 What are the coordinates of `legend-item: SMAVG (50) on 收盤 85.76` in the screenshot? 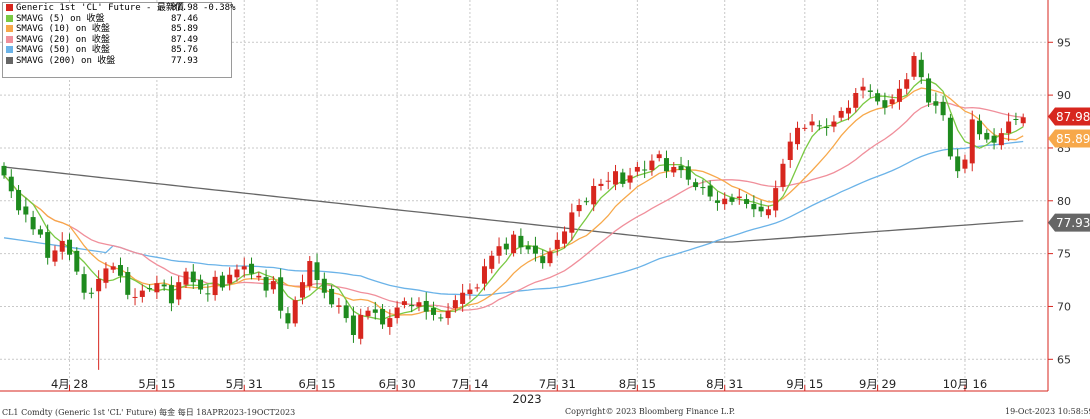 It's located at (117, 50).